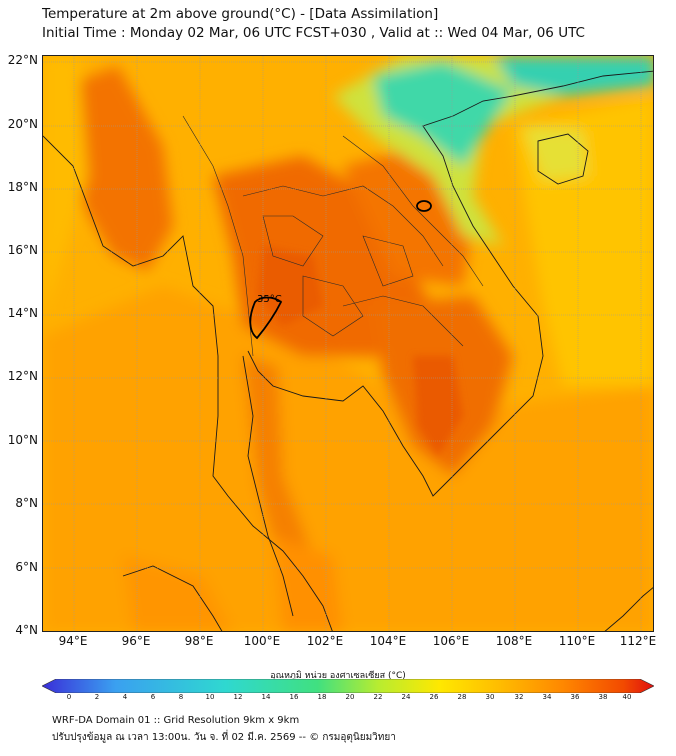  Describe the element at coordinates (462, 697) in the screenshot. I see `colorbar-tick: 28` at that location.